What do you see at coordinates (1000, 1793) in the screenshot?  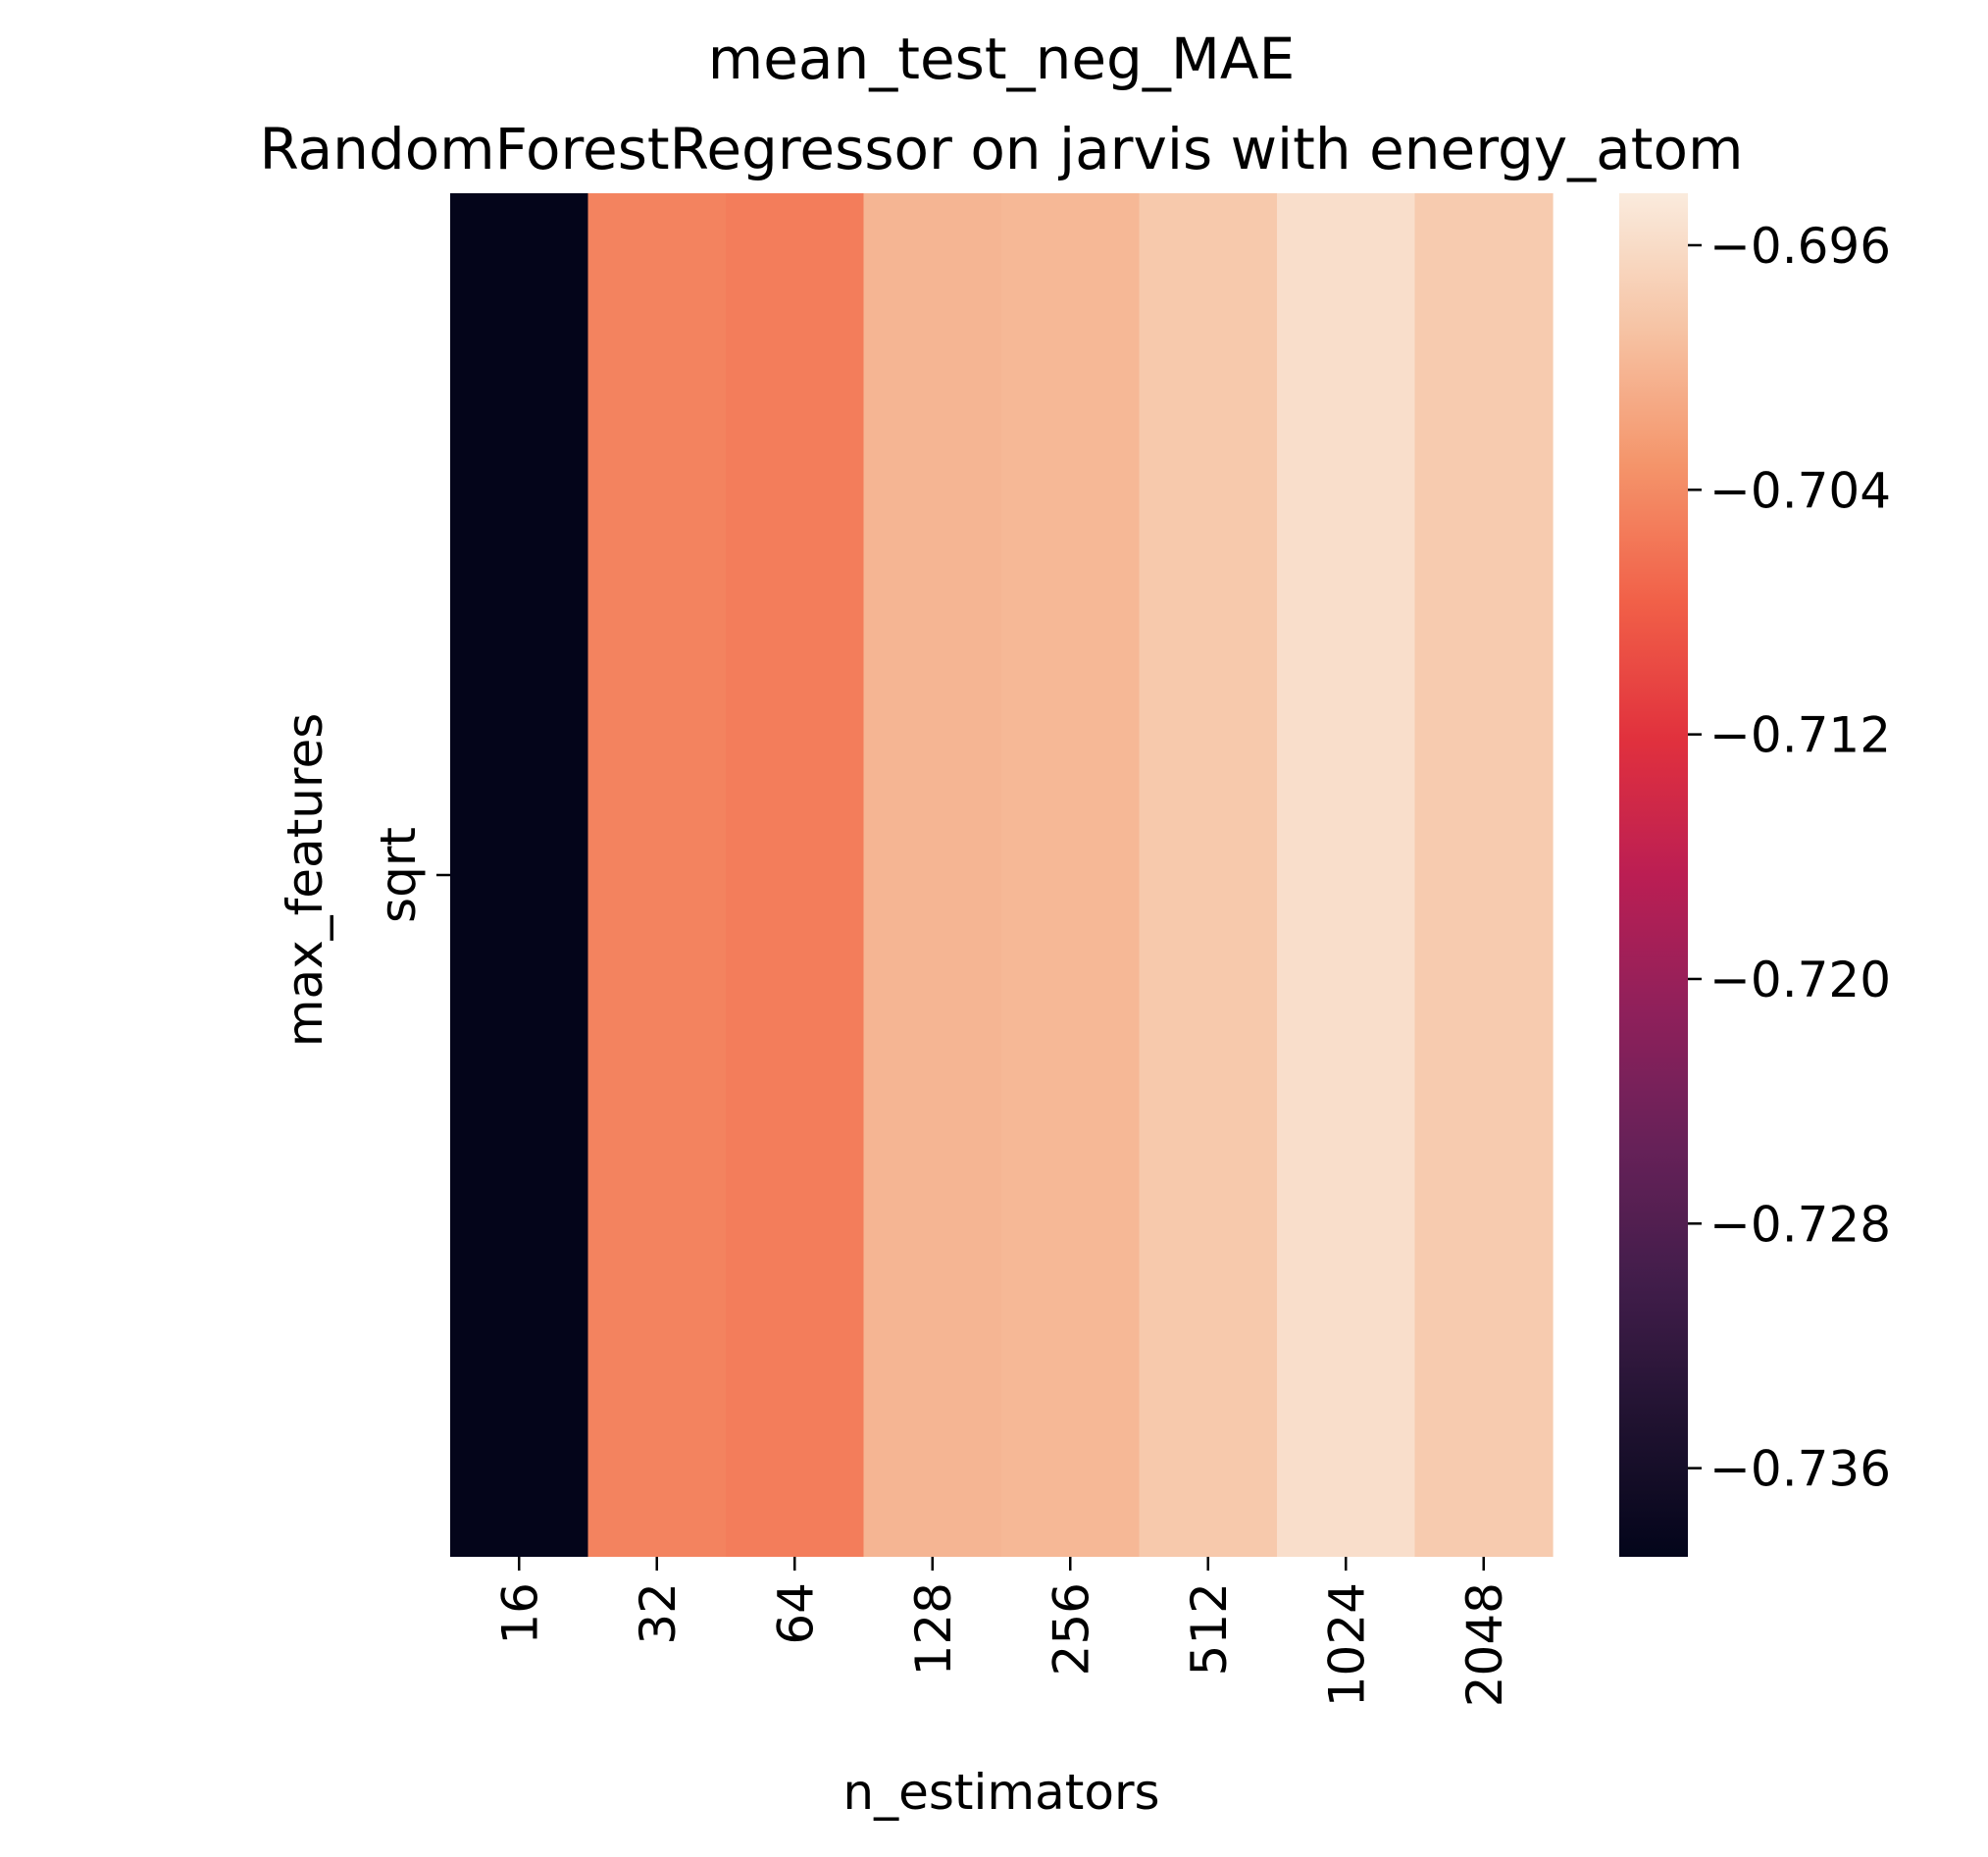 I see `x-axis-label: n_estimators` at bounding box center [1000, 1793].